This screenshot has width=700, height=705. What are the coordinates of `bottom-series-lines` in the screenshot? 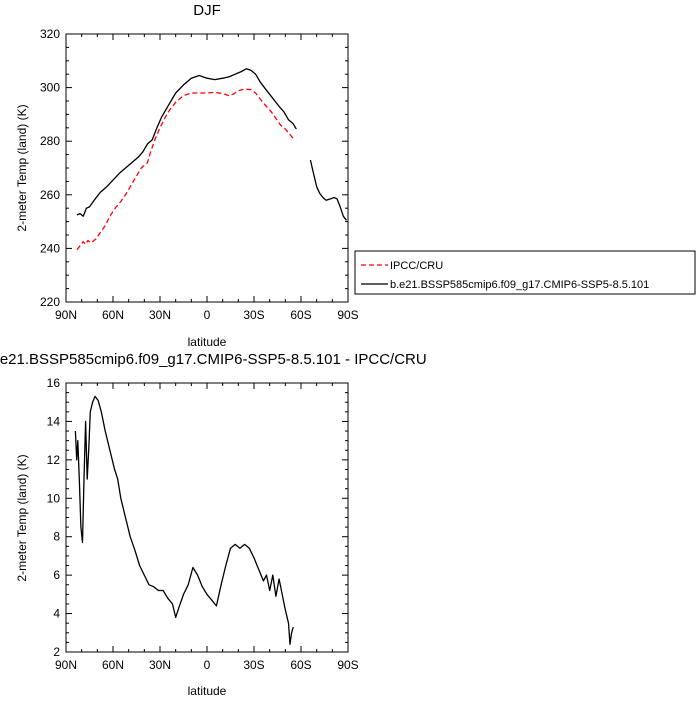 It's located at (184, 520).